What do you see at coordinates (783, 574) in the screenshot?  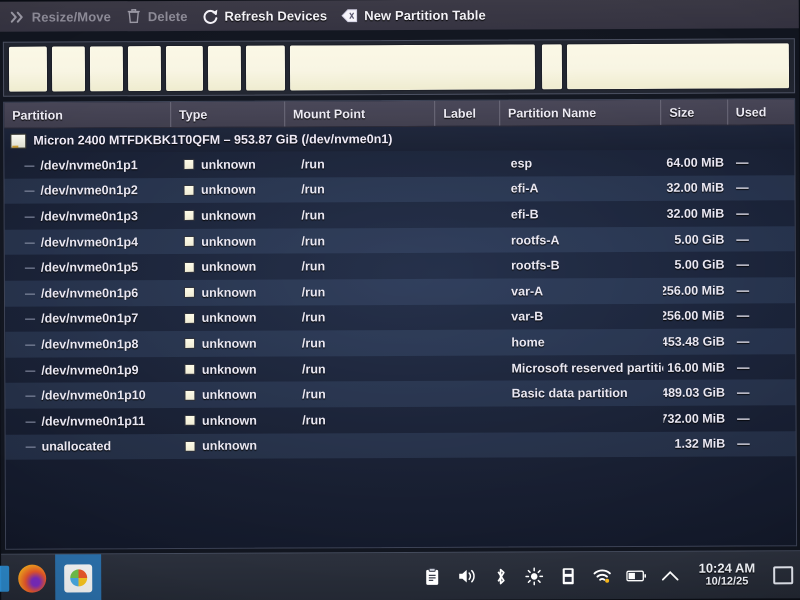 I see `show-desktop-button` at bounding box center [783, 574].